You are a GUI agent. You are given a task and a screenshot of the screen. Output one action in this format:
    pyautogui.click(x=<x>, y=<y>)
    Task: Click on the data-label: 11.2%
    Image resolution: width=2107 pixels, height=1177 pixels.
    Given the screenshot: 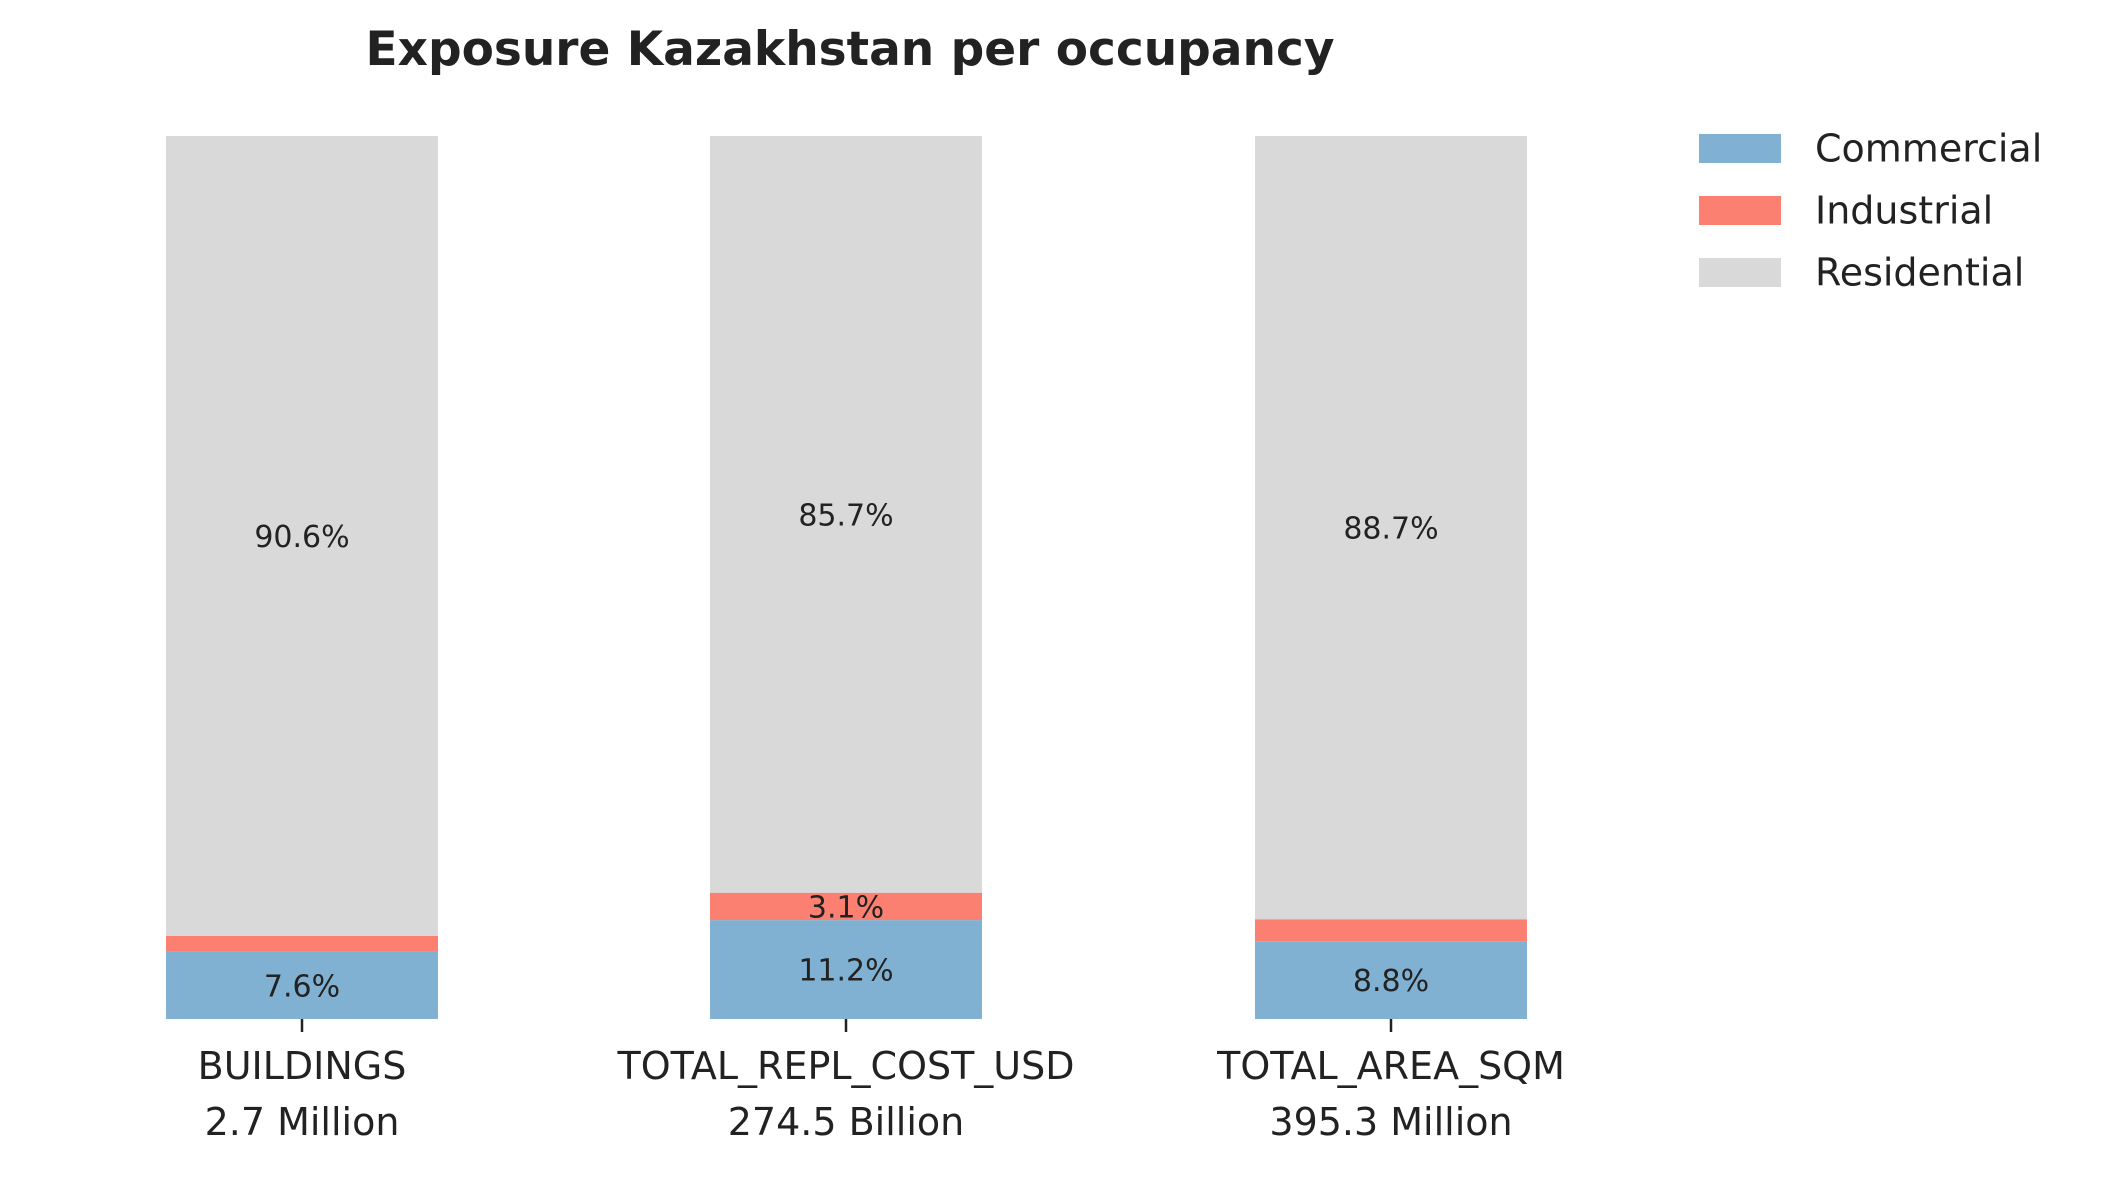 What is the action you would take?
    pyautogui.click(x=845, y=971)
    